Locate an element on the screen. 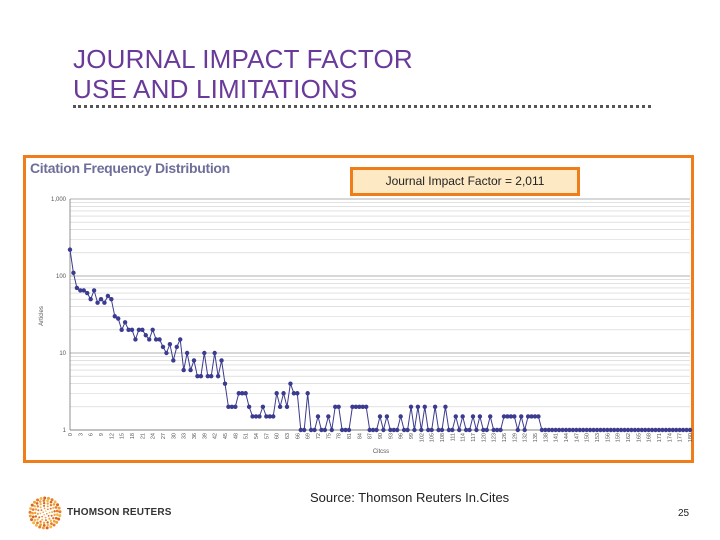  x-tick-label: 153 is located at coordinates (598, 437).